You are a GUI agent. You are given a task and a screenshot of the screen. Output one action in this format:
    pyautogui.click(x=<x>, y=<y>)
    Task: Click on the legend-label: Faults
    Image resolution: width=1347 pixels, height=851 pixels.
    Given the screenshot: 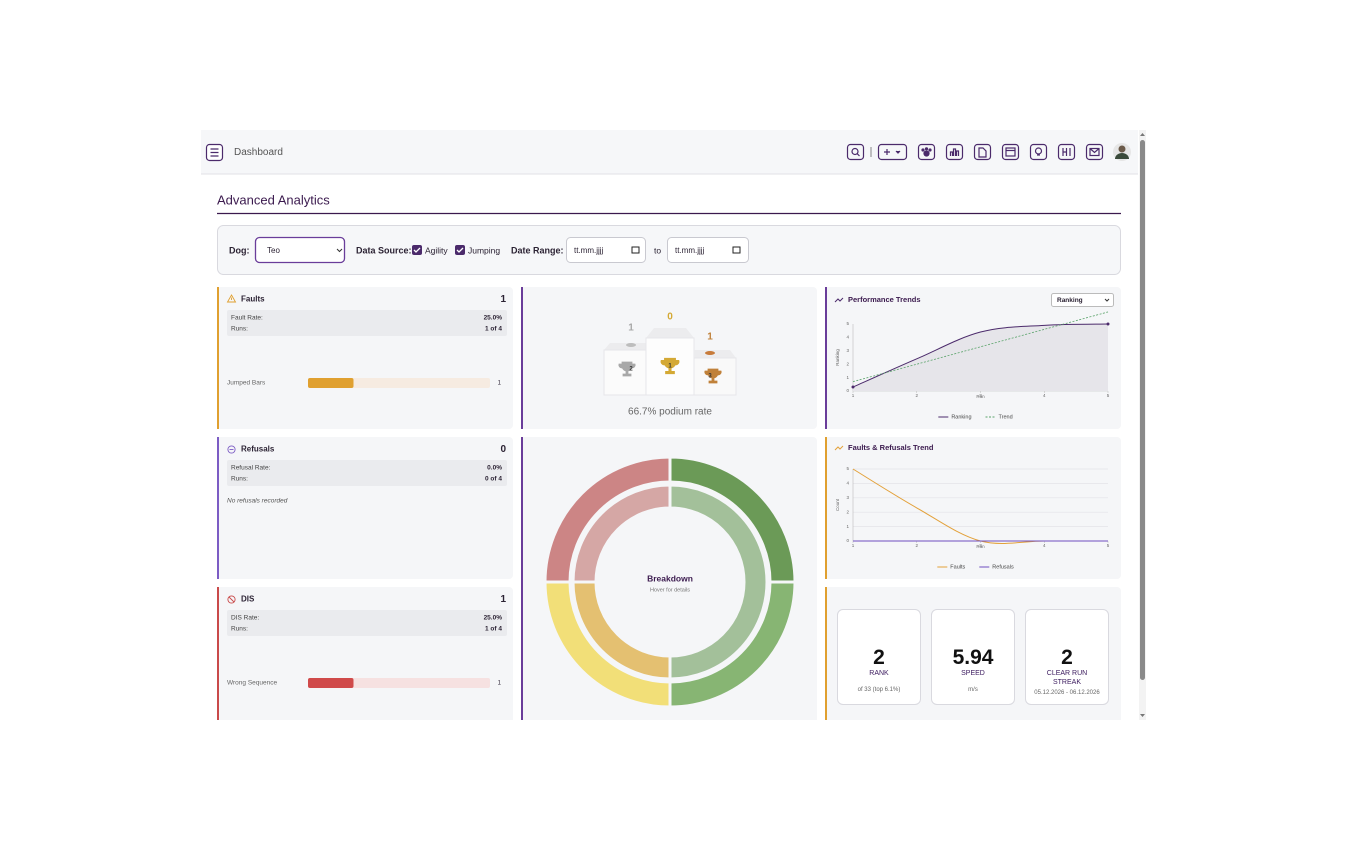 What is the action you would take?
    pyautogui.click(x=957, y=567)
    